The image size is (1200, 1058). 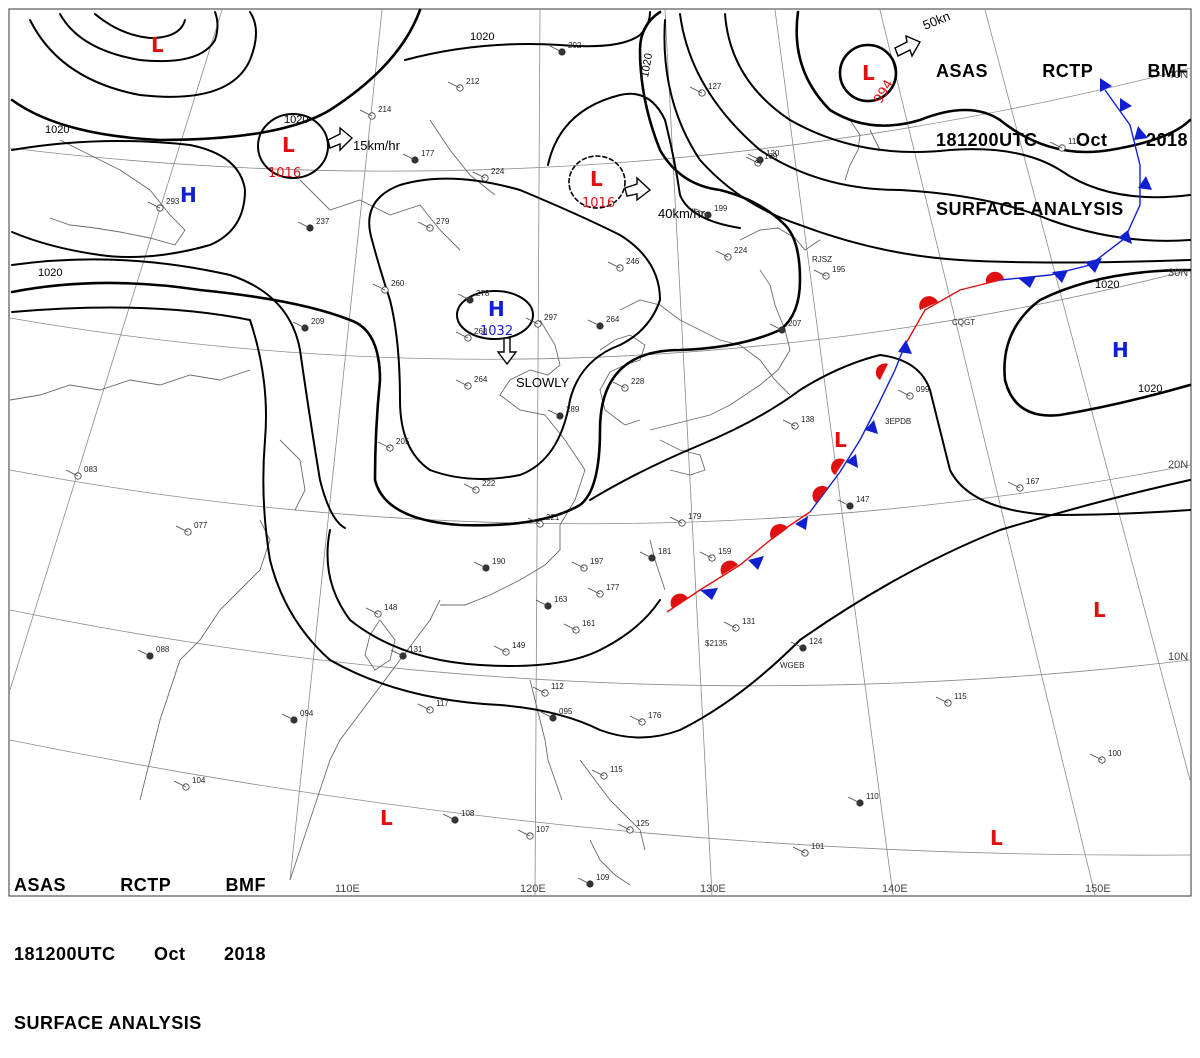 I want to click on station-pressure: 293, so click(x=173, y=201).